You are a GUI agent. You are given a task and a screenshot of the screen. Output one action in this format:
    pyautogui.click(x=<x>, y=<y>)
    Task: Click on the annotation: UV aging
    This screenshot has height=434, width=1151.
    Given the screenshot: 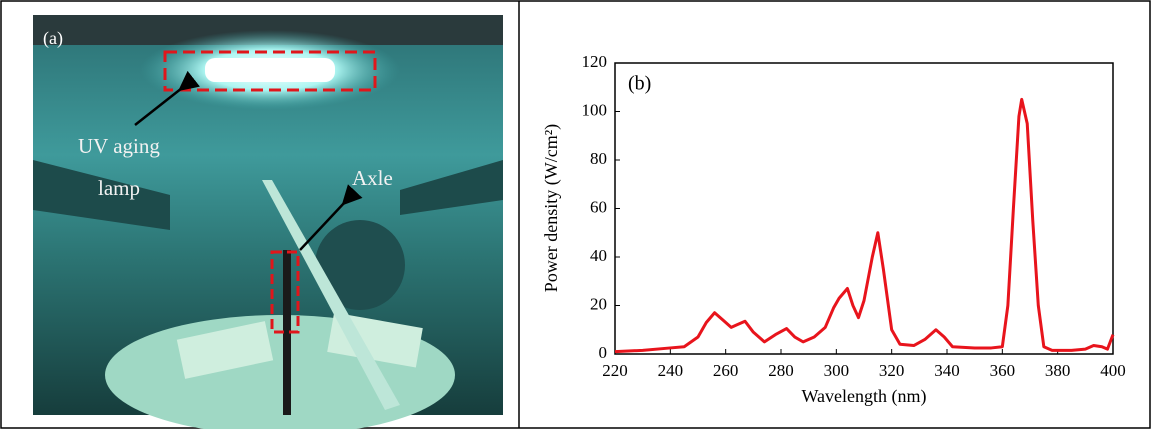 What is the action you would take?
    pyautogui.click(x=119, y=146)
    